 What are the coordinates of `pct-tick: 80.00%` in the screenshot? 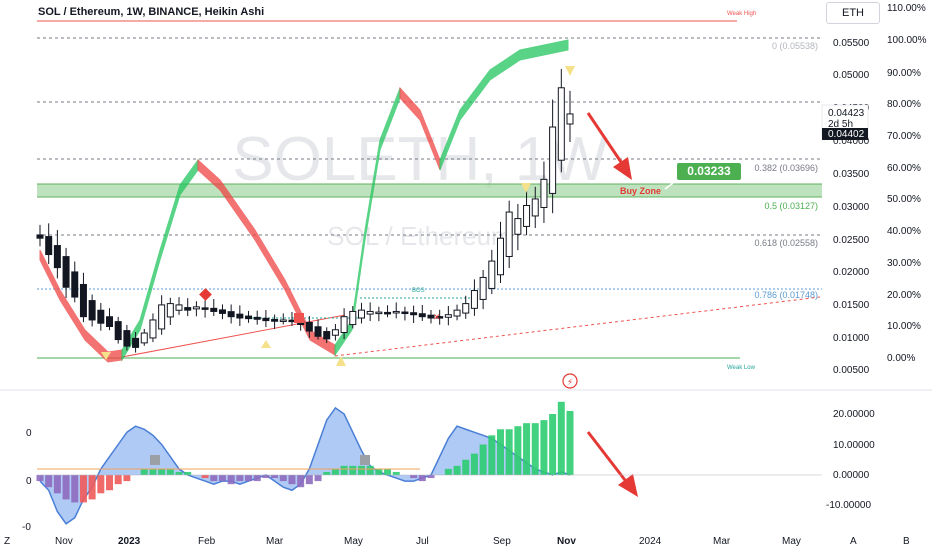 It's located at (904, 104).